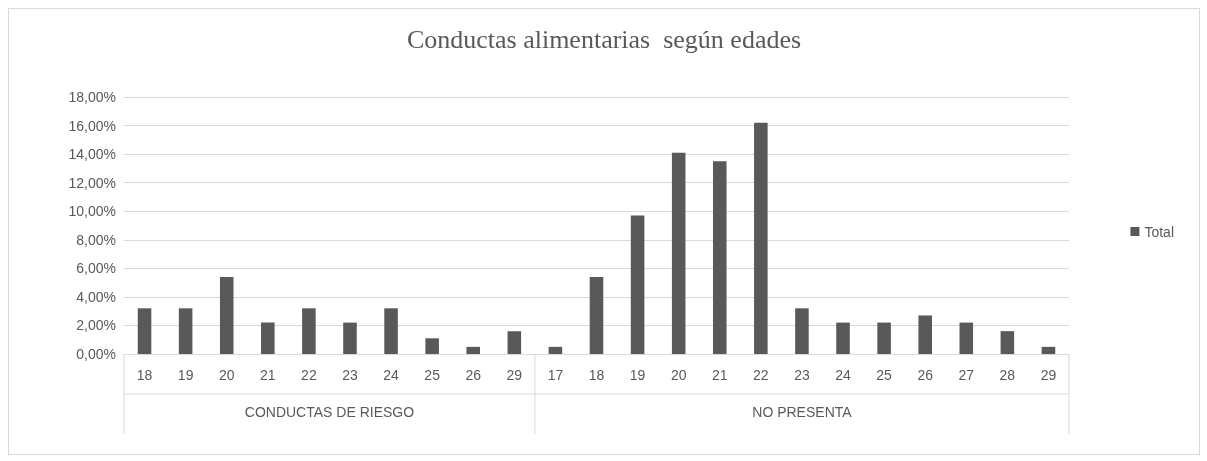  I want to click on chart-title: Conductas alimentarias según edades, so click(604, 39).